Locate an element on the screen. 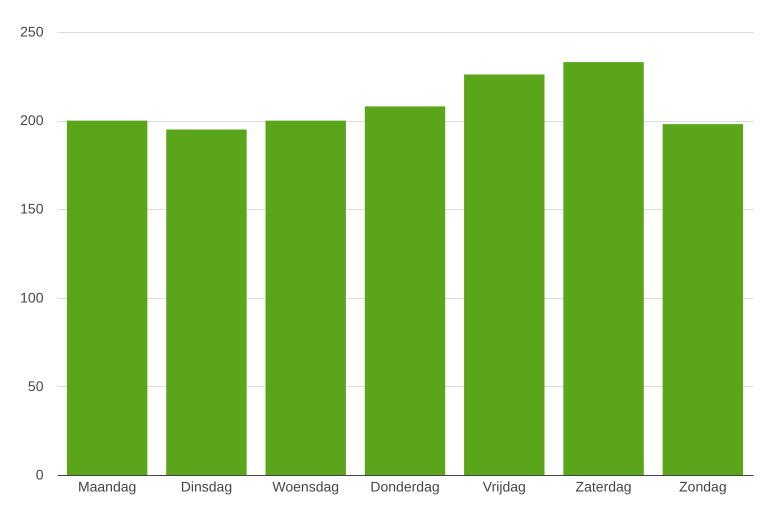 This screenshot has width=769, height=514. y-tick-label: 0 is located at coordinates (40, 474).